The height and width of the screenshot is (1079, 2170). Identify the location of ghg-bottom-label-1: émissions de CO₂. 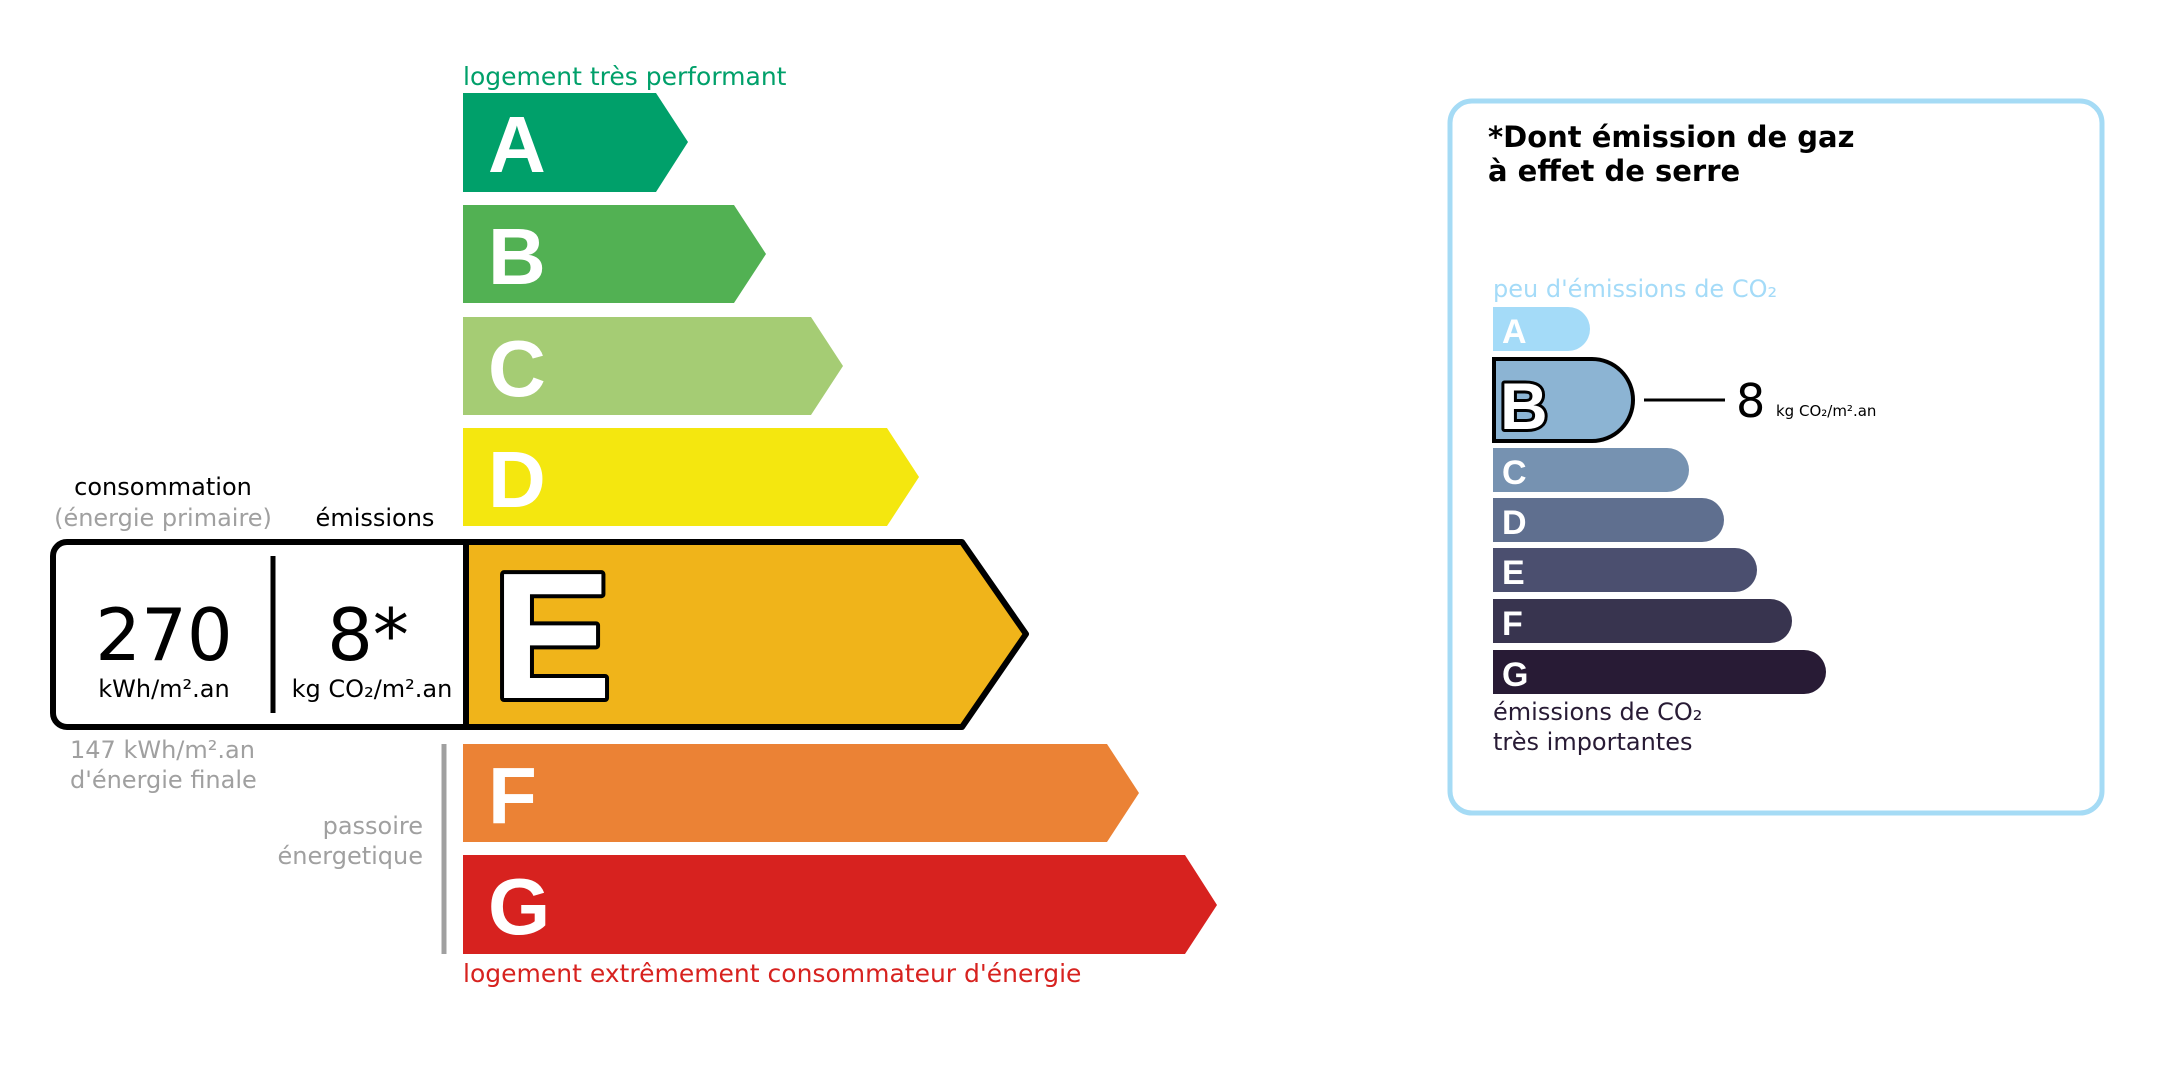
(1597, 712).